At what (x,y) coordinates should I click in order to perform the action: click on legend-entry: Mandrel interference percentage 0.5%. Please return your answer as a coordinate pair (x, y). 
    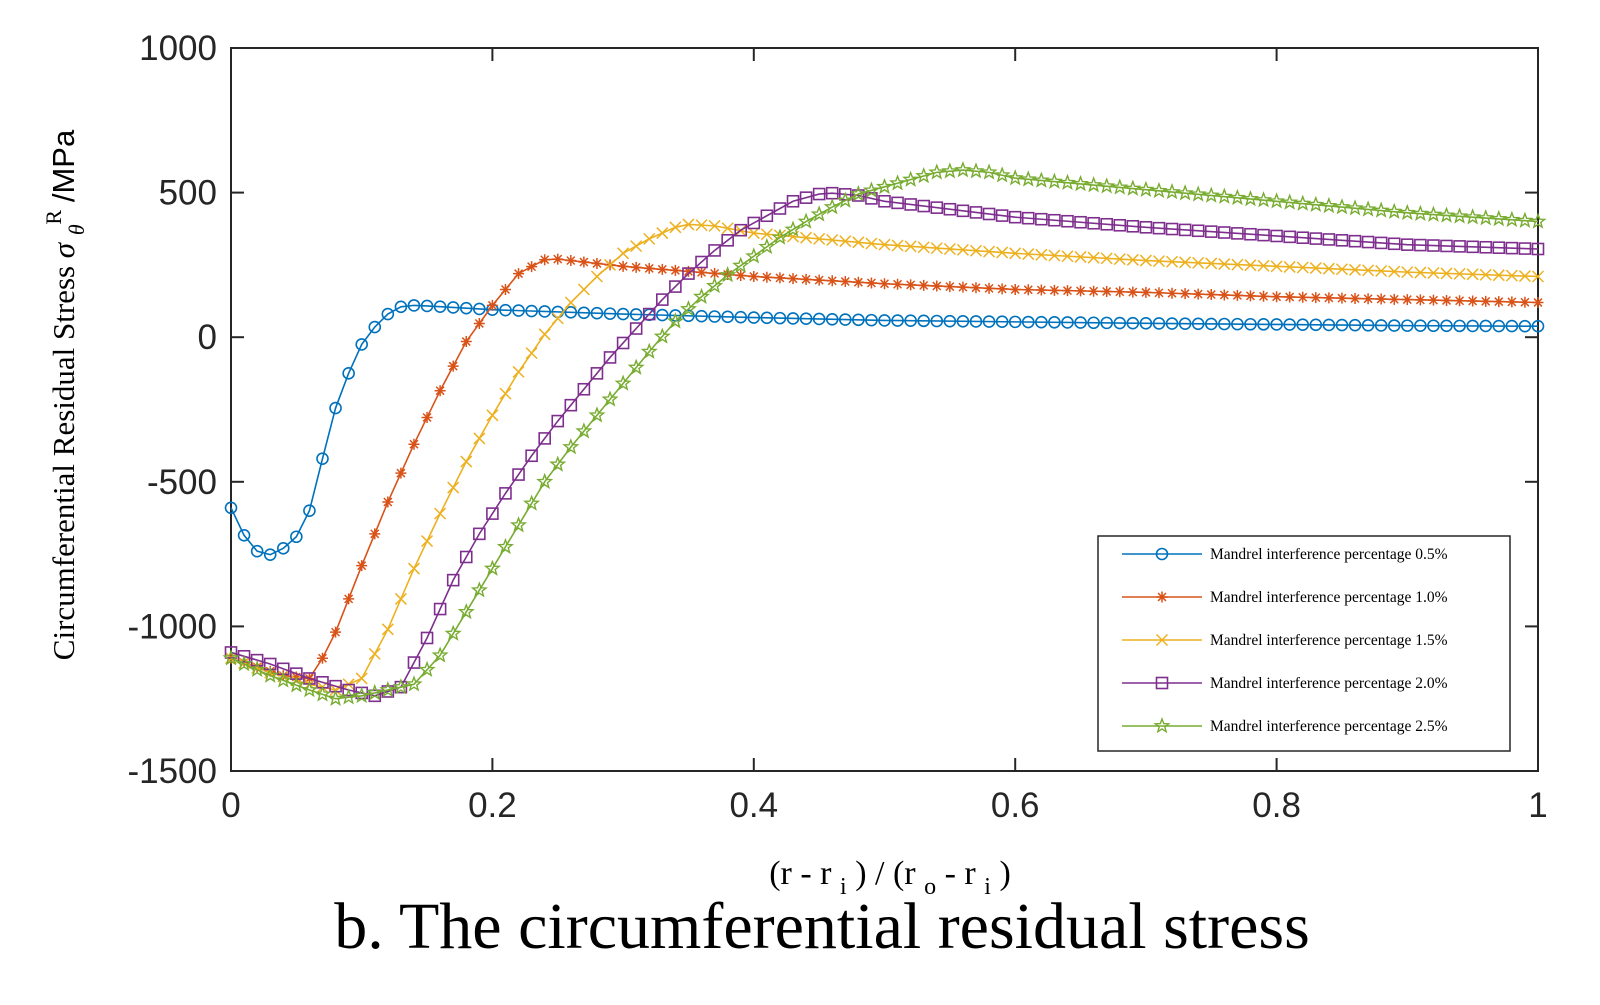
    Looking at the image, I should click on (1285, 554).